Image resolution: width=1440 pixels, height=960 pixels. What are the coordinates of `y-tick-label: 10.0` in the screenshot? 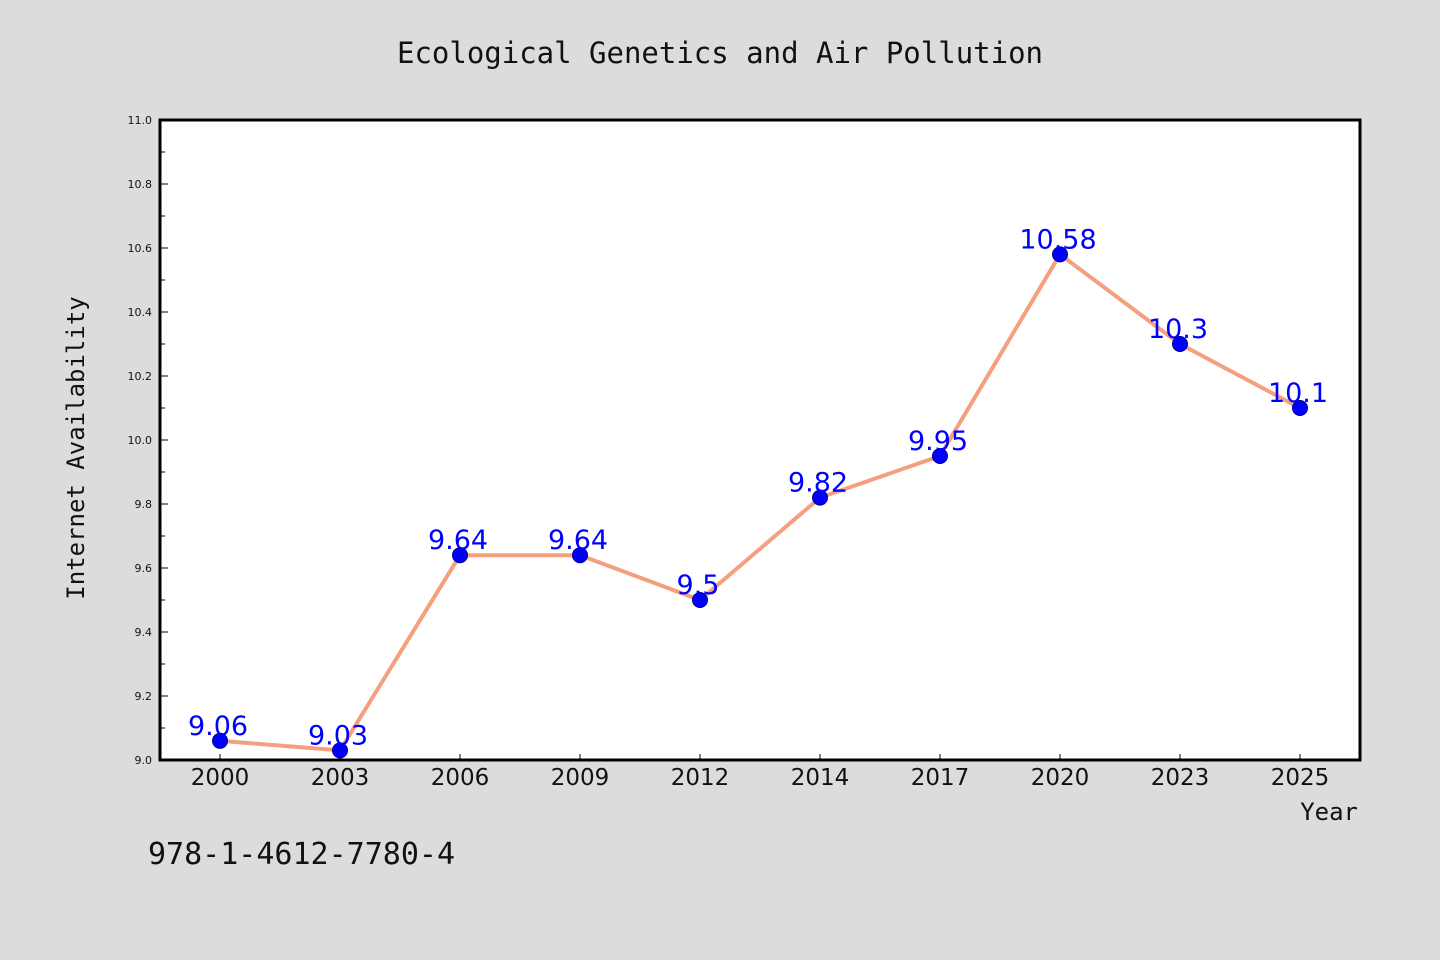 It's located at (140, 440).